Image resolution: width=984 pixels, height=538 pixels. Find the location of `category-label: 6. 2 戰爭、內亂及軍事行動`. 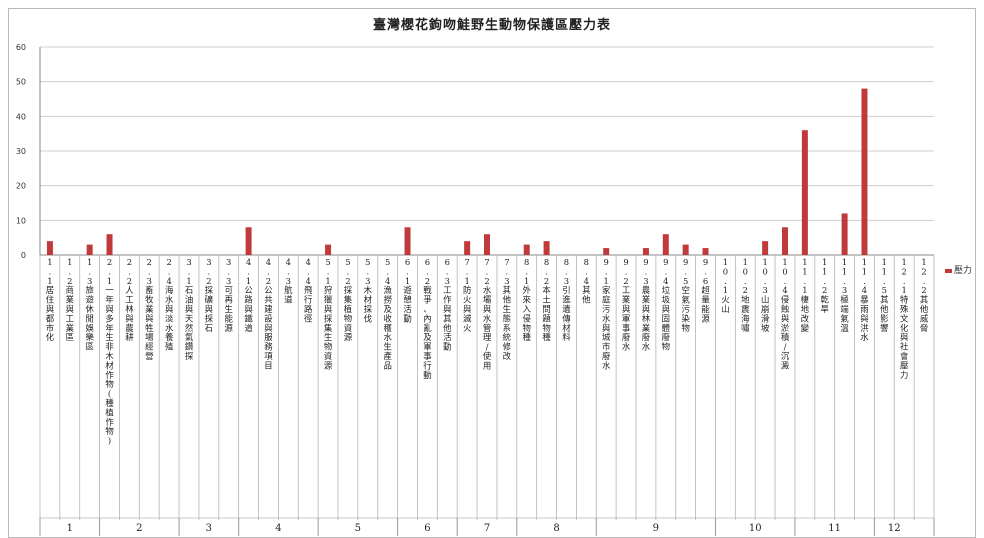

category-label: 6. 2 戰爭、內亂及軍事行動 is located at coordinates (427, 318).